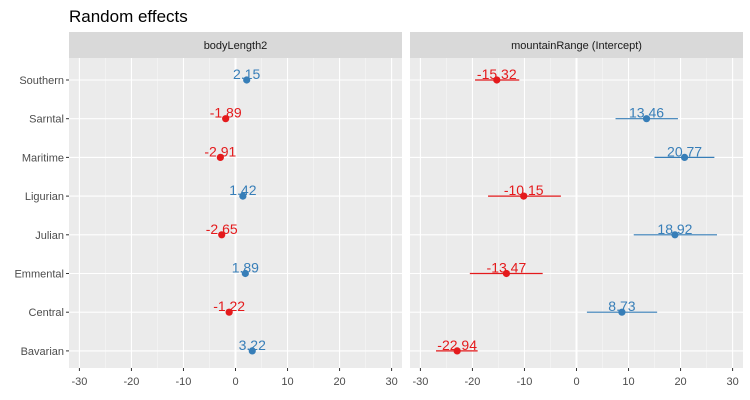 The width and height of the screenshot is (750, 400). Describe the element at coordinates (245, 268) in the screenshot. I see `value-label: 1.89` at that location.